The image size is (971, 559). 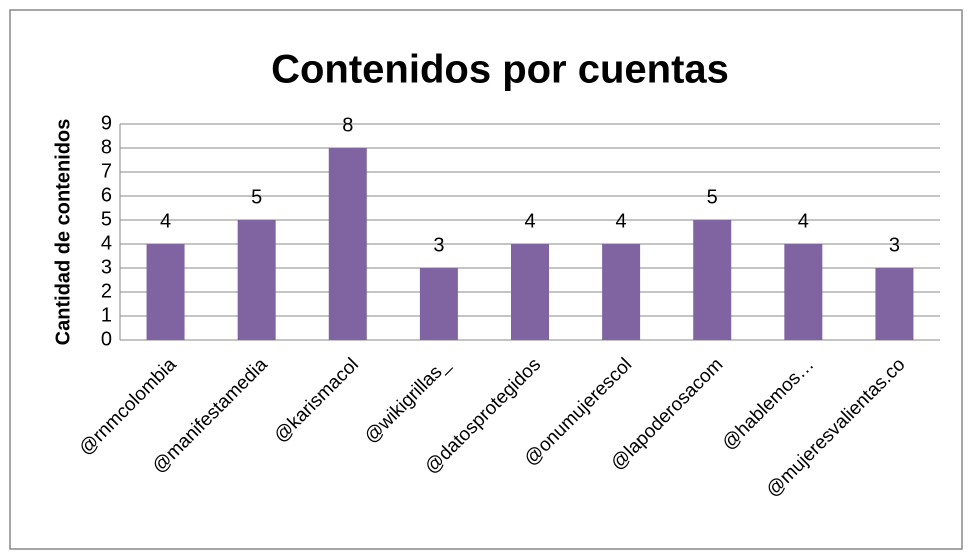 I want to click on y-tick-label: 1, so click(x=106, y=315).